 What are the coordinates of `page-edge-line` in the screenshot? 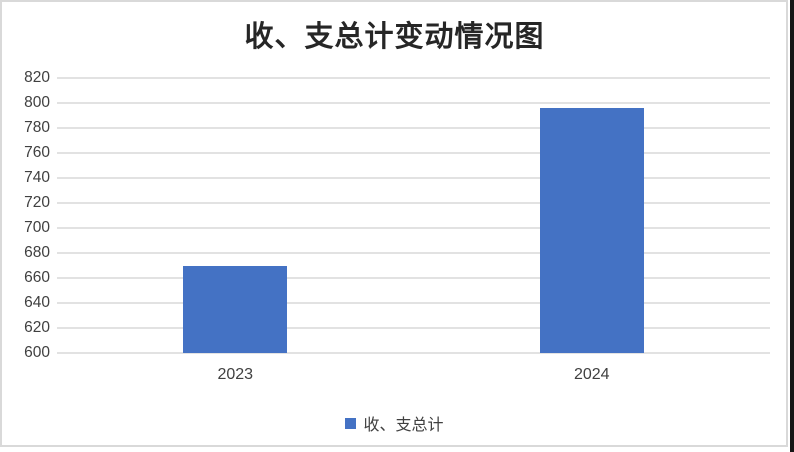 It's located at (792, 226).